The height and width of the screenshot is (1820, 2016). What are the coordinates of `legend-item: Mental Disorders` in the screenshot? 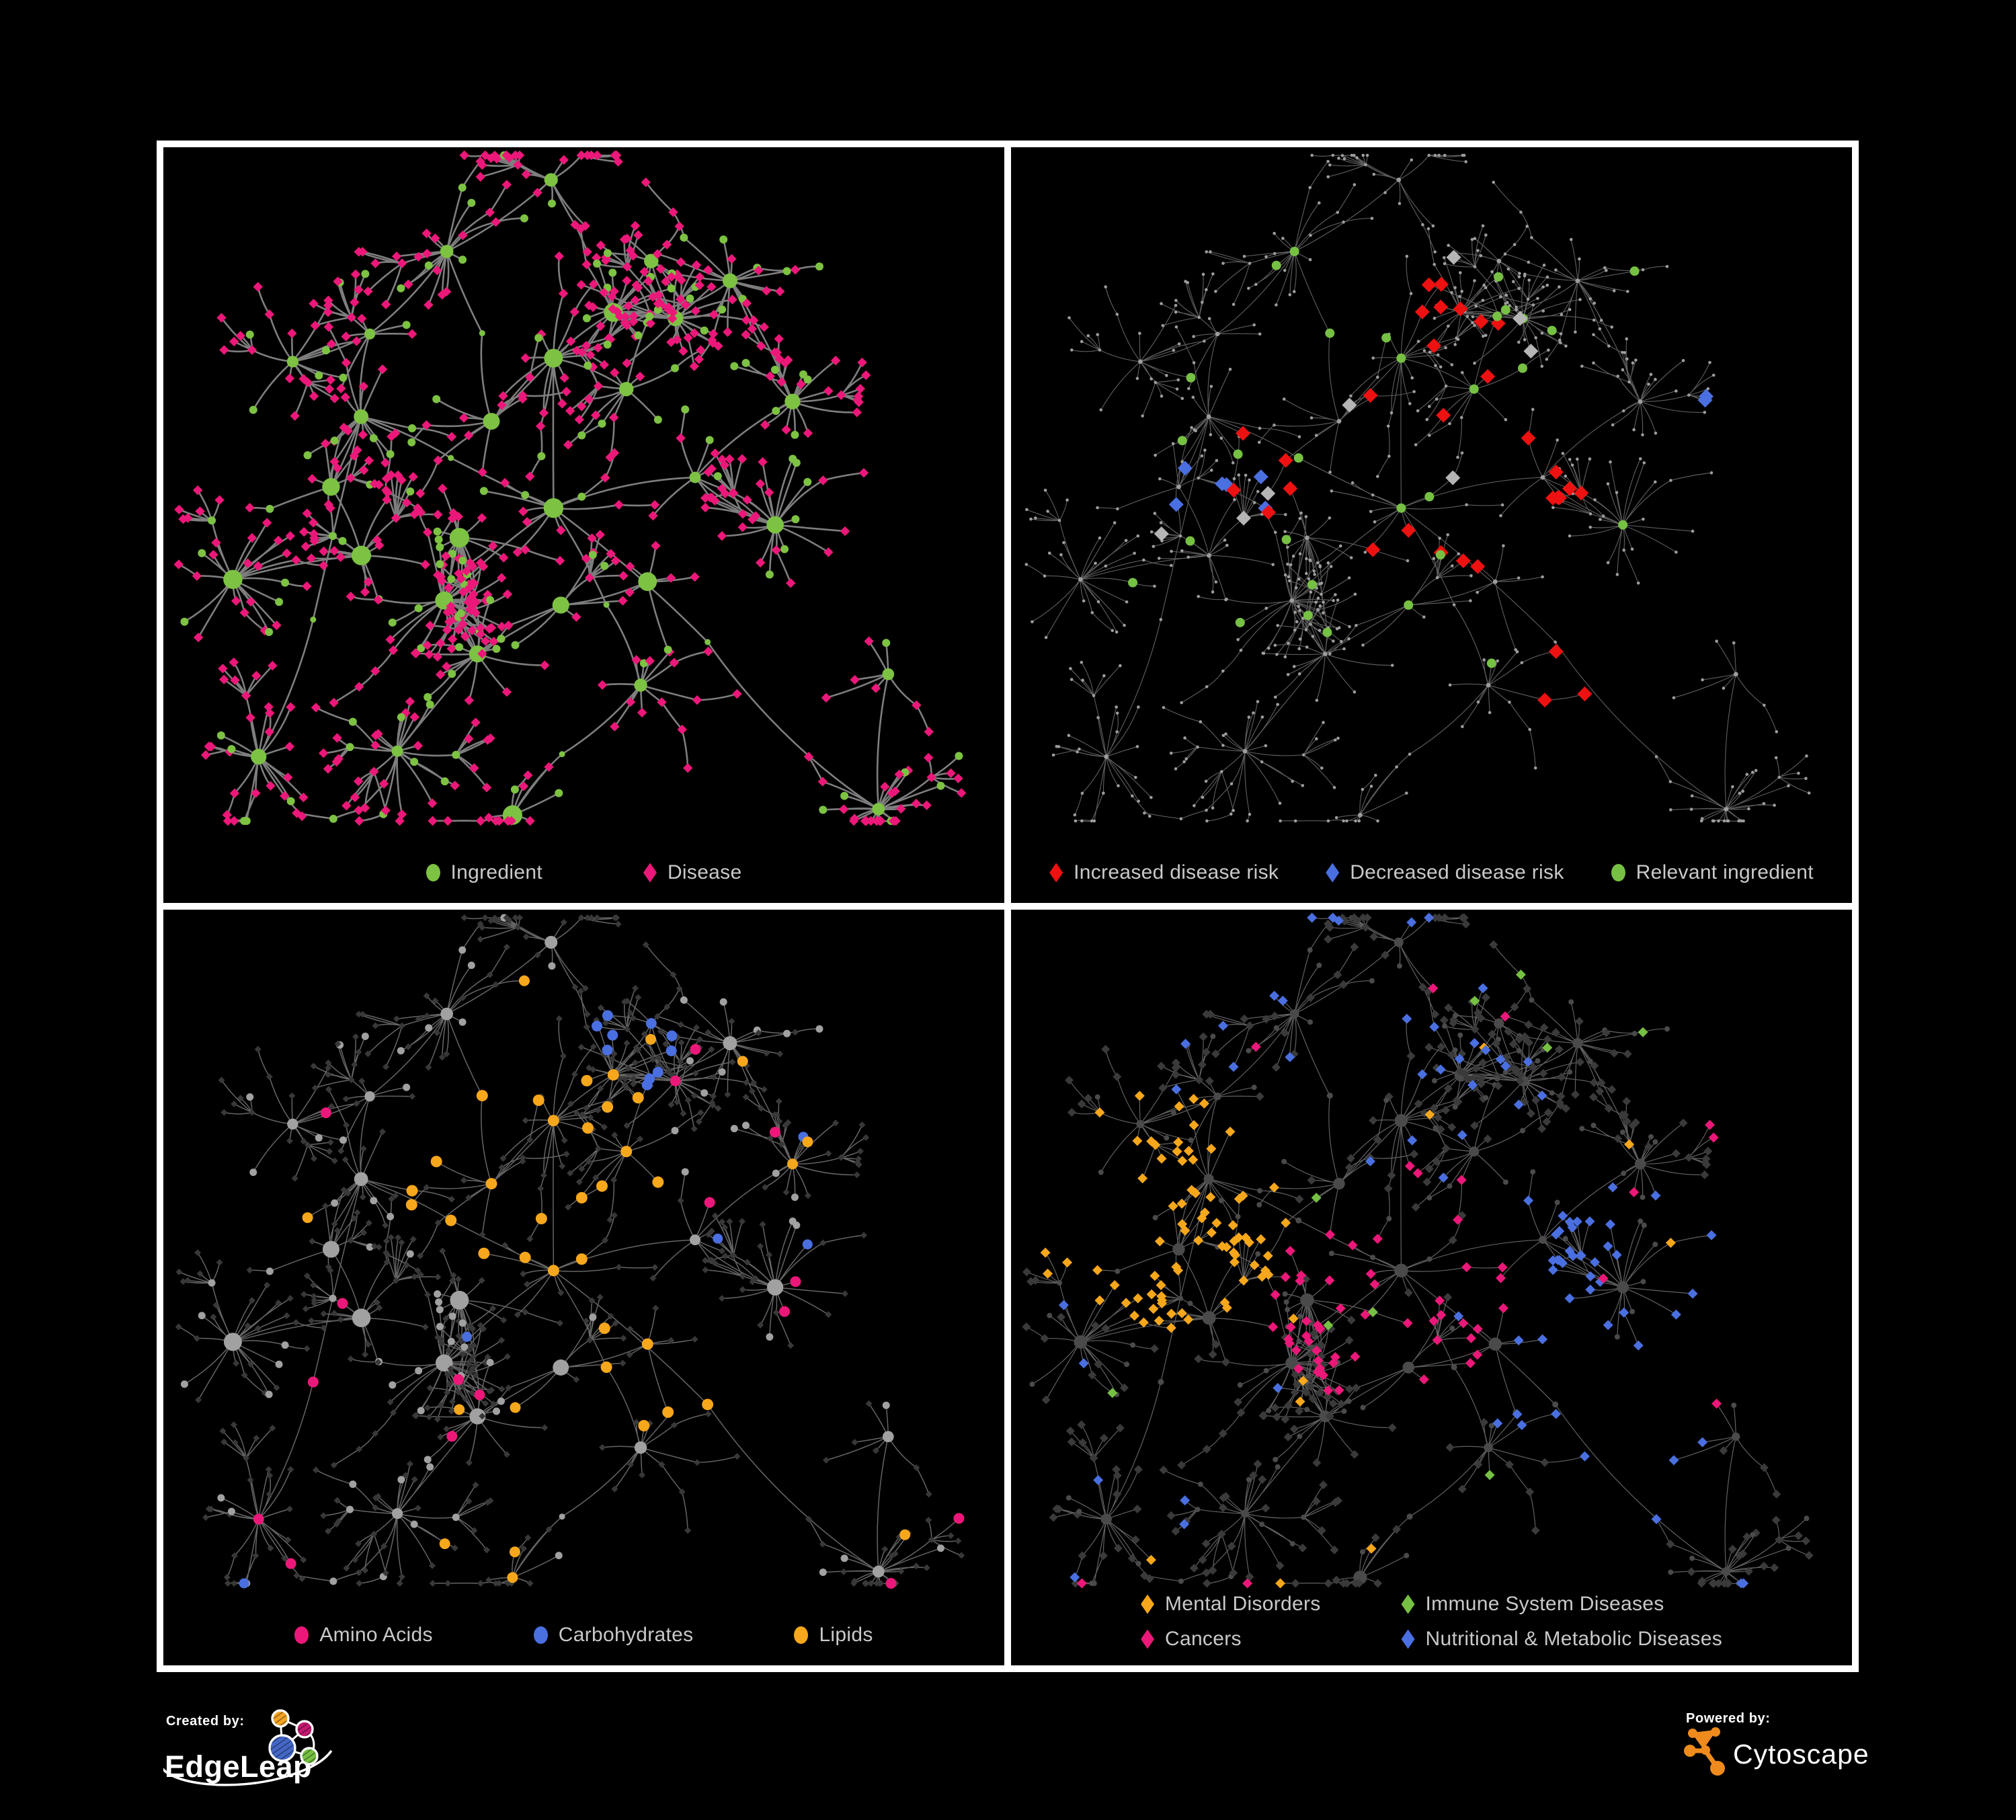 It's located at (1231, 1604).